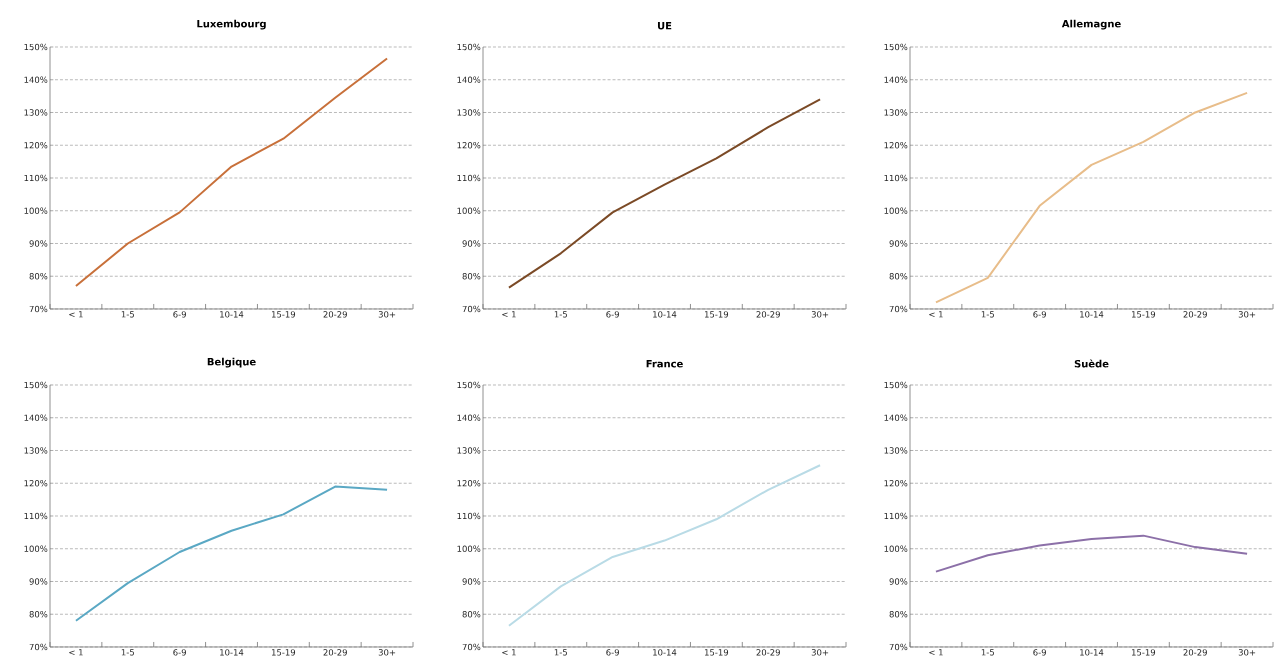  What do you see at coordinates (231, 24) in the screenshot?
I see `chart-title: Luxembourg` at bounding box center [231, 24].